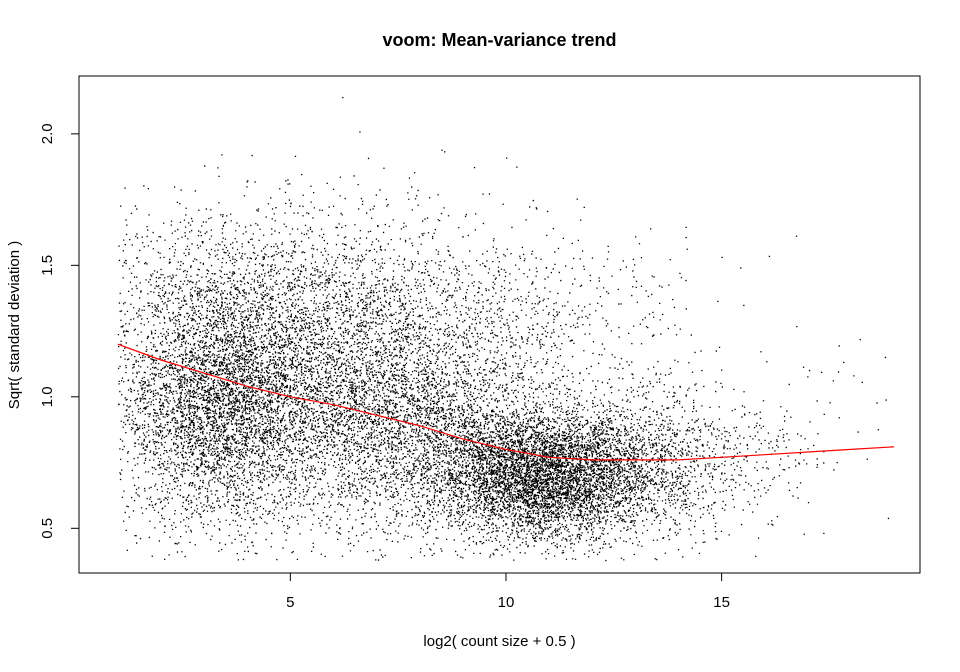  What do you see at coordinates (47, 528) in the screenshot?
I see `y-tick-label: 0.5` at bounding box center [47, 528].